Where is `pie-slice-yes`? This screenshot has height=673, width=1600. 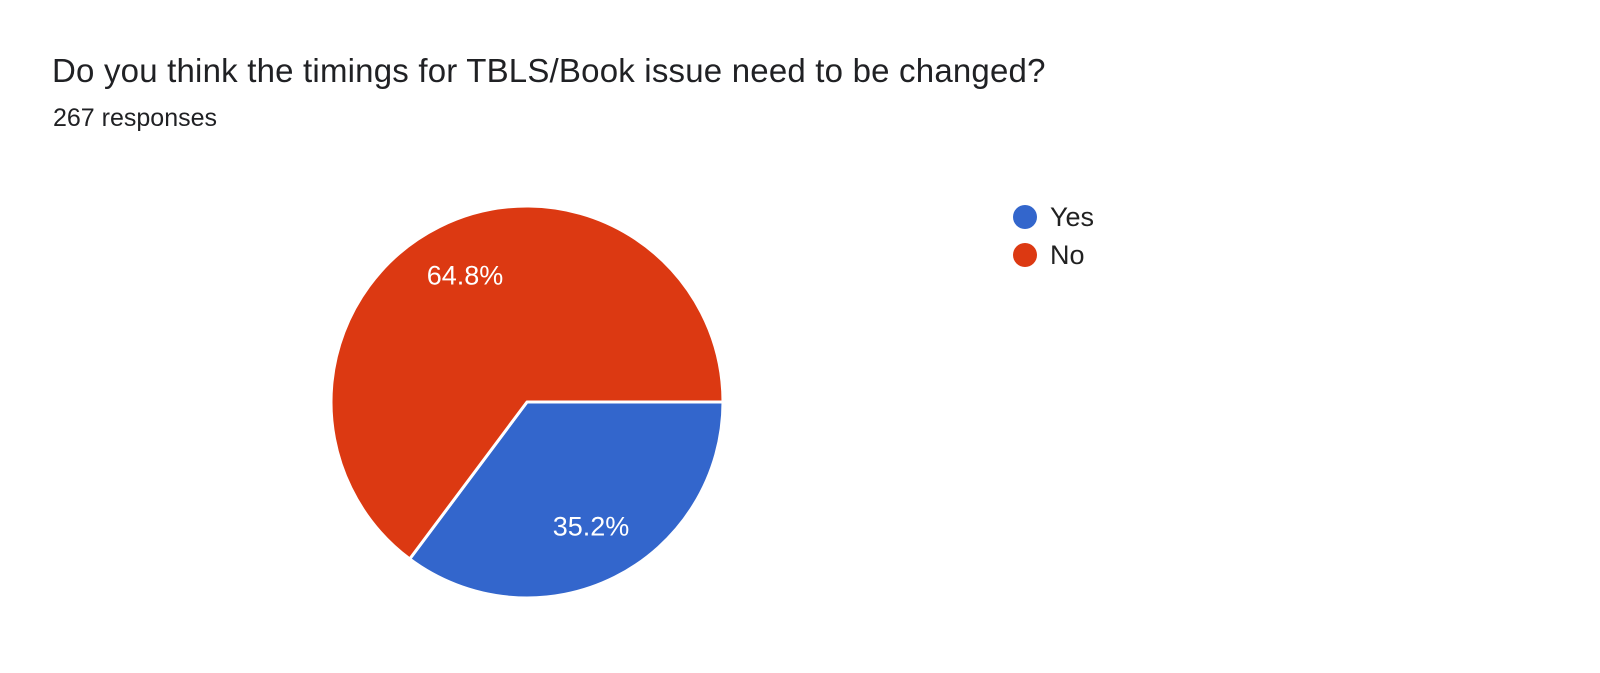 pie-slice-yes is located at coordinates (566, 500).